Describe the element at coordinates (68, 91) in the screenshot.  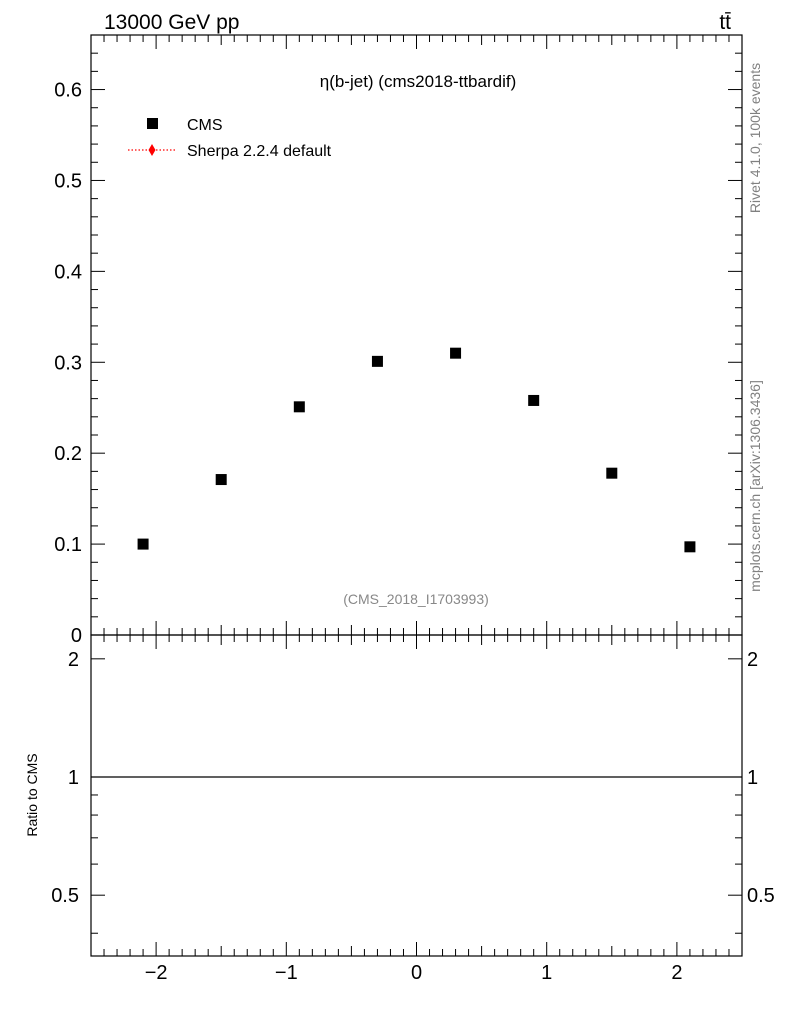
I see `main-y-tick-label: 0.6` at that location.